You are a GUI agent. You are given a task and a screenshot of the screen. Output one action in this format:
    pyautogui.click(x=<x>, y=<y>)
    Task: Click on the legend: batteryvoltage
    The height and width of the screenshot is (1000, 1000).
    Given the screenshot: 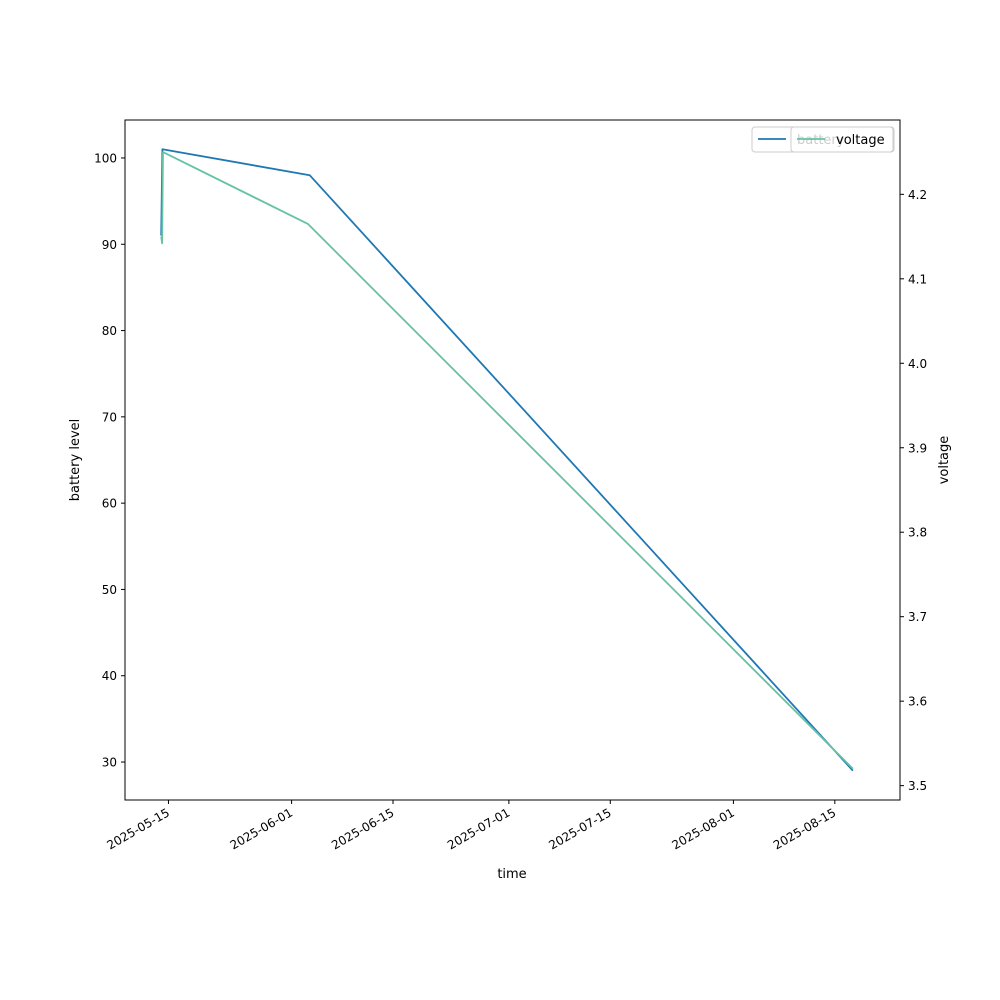 What is the action you would take?
    pyautogui.click(x=823, y=139)
    